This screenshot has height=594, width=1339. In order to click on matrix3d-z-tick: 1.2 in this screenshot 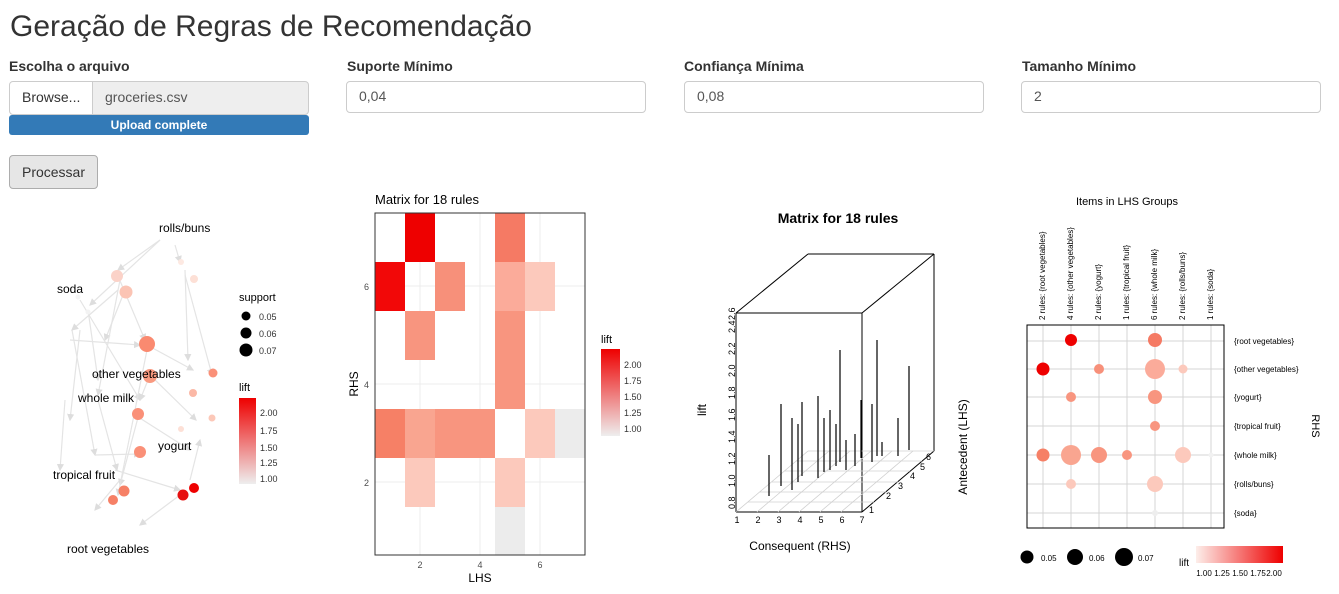, I will do `click(732, 458)`.